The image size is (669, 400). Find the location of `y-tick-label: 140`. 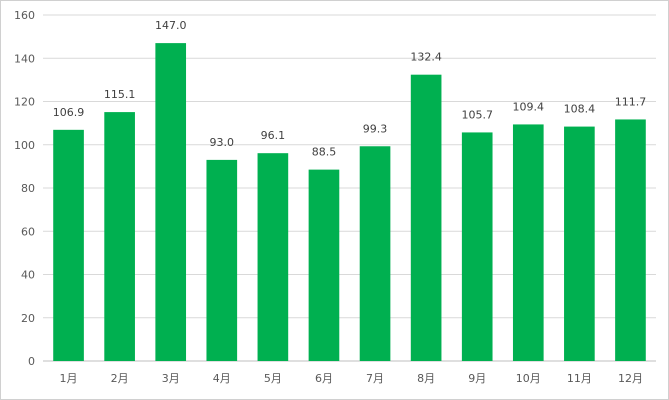

y-tick-label: 140 is located at coordinates (24, 58).